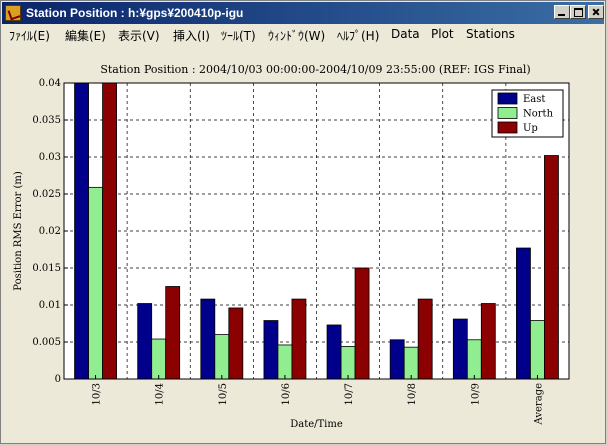 The width and height of the screenshot is (608, 446). Describe the element at coordinates (475, 394) in the screenshot. I see `x-tick-label: 10/9` at that location.